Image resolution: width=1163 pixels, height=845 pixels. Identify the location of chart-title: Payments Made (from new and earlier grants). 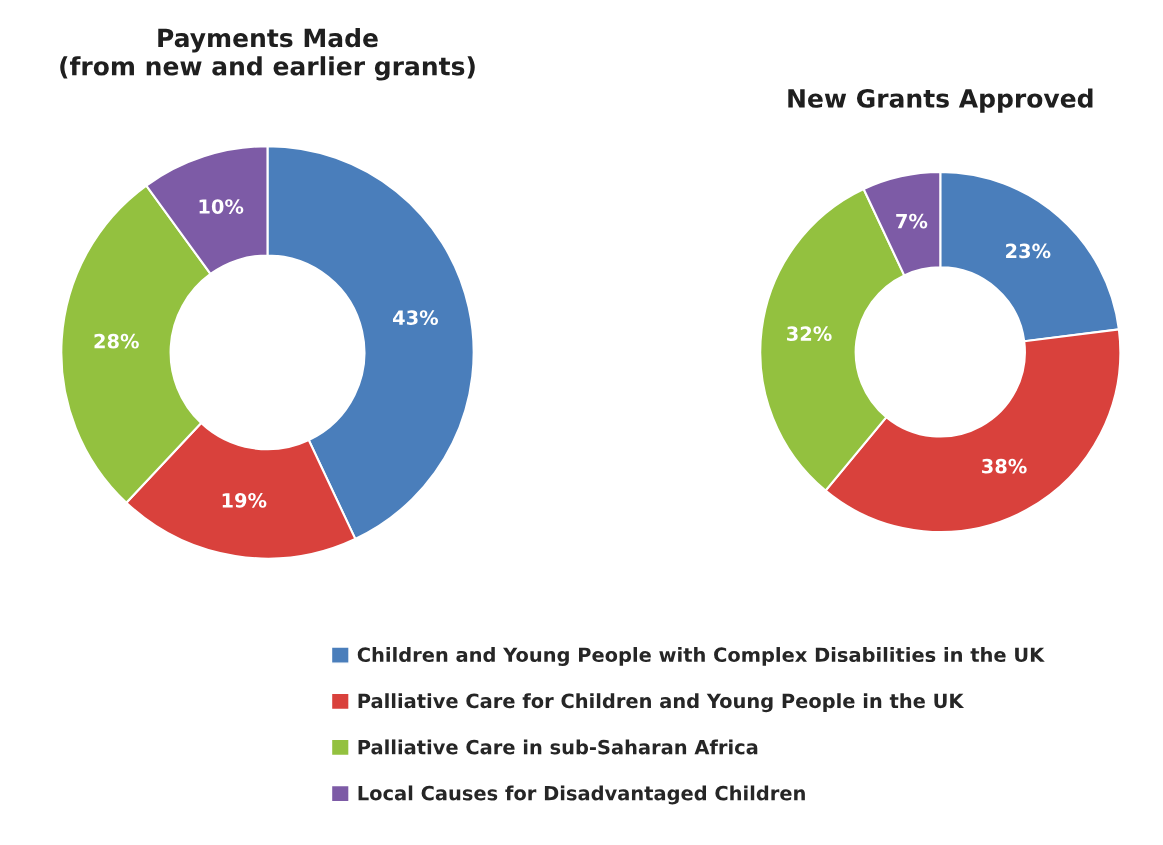
(267, 54).